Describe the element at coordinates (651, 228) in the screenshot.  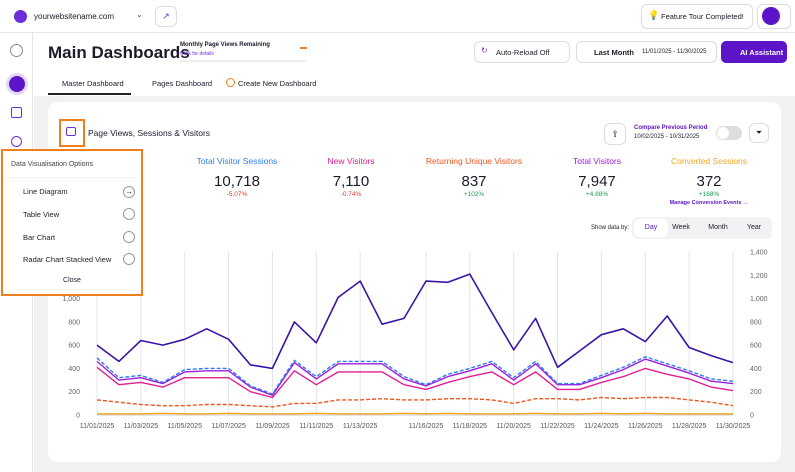
I see `segment: Day` at that location.